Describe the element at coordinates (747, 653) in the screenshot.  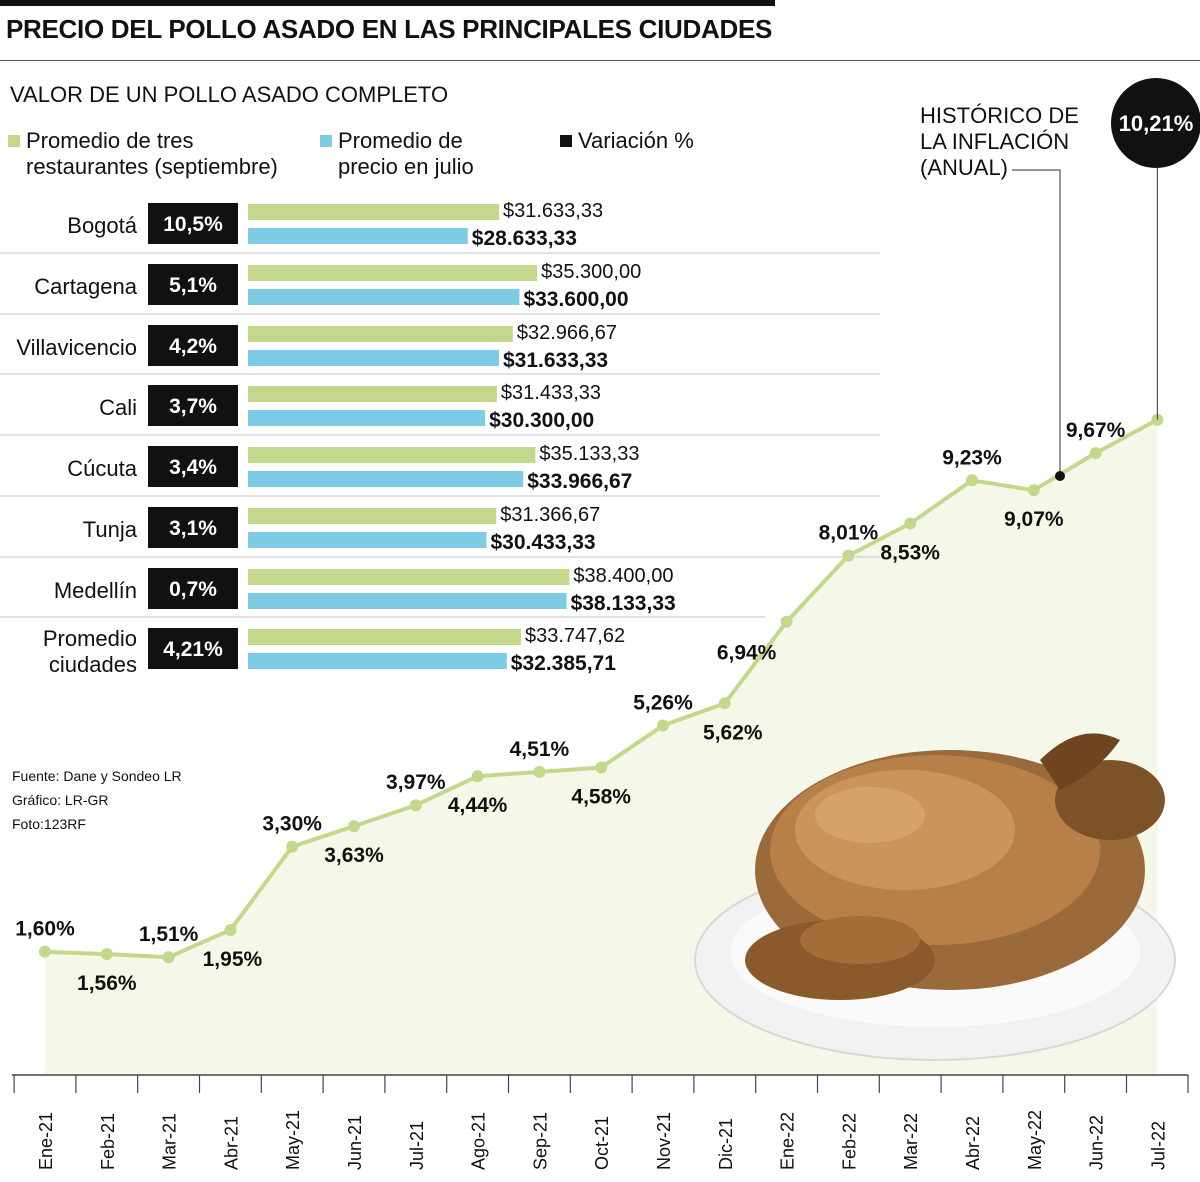
I see `data-label: 6,94%` at that location.